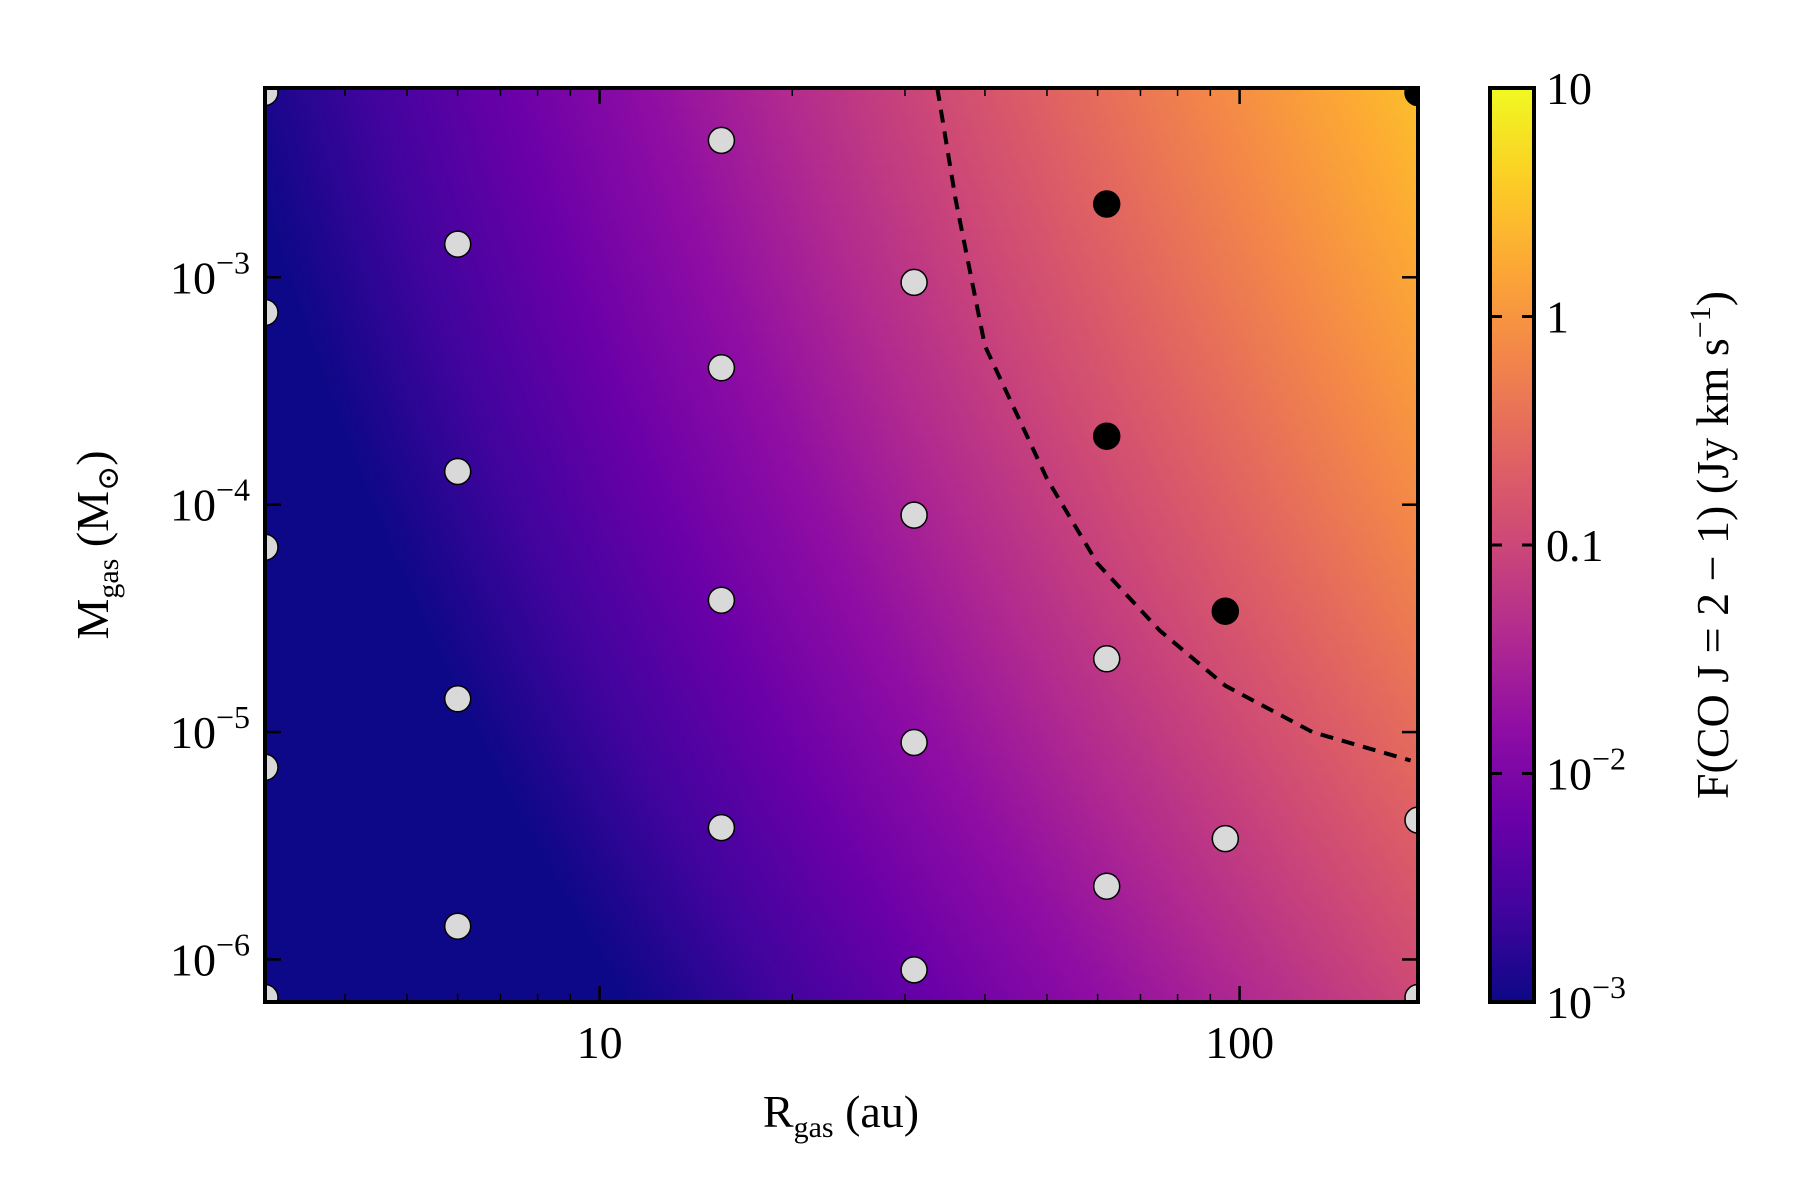 This screenshot has width=1800, height=1200. I want to click on colorbar-tick-labels: 10 1 0.1 10⁻² 10⁻³, so click(1586, 545).